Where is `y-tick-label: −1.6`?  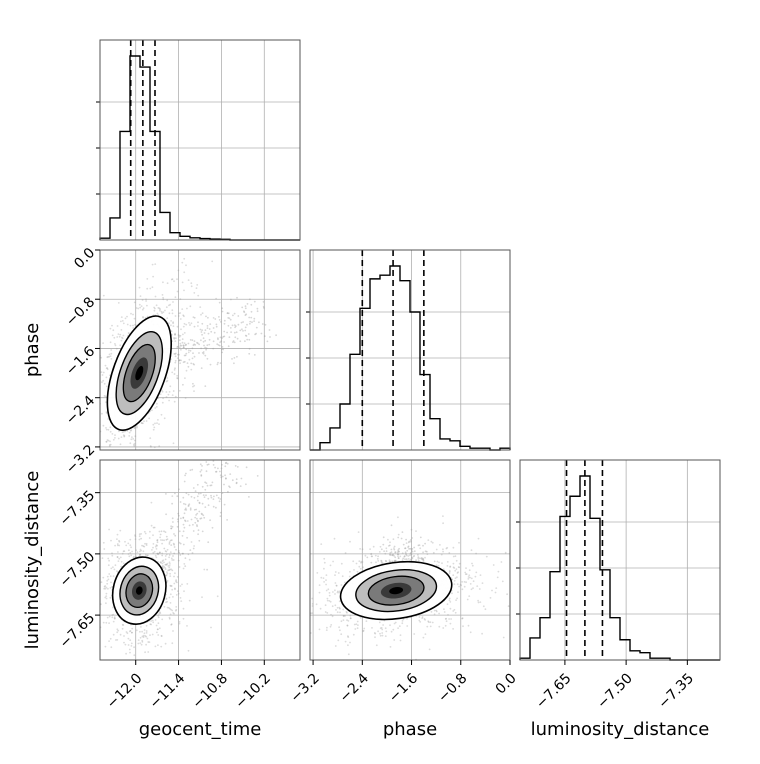
y-tick-label: −1.6 is located at coordinates (80, 360).